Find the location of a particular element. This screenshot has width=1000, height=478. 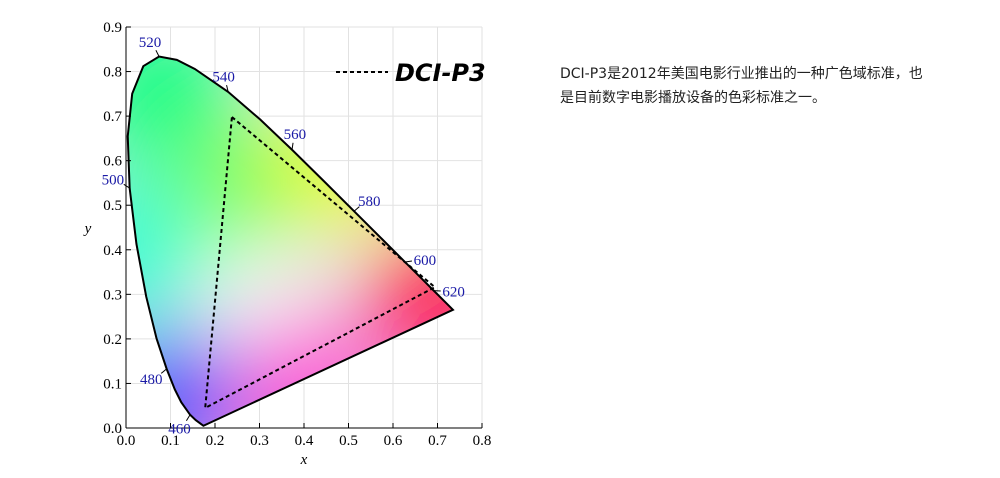

x-tick-label: 0.7 is located at coordinates (437, 441).